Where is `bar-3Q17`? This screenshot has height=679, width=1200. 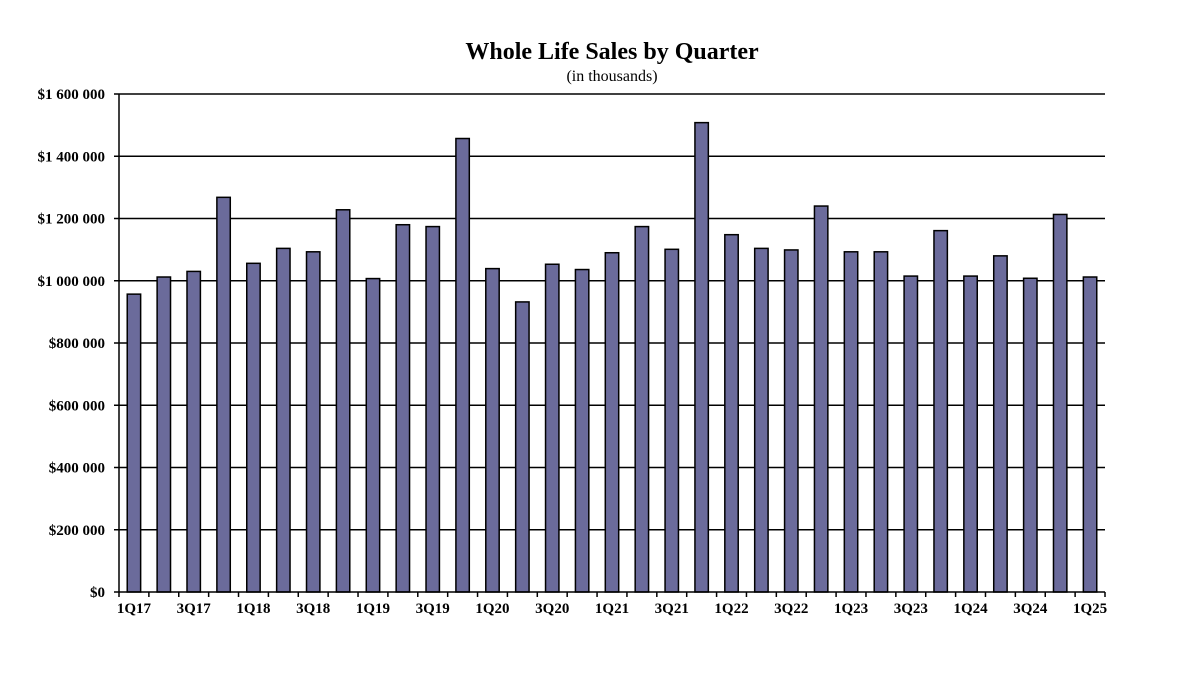 bar-3Q17 is located at coordinates (194, 431).